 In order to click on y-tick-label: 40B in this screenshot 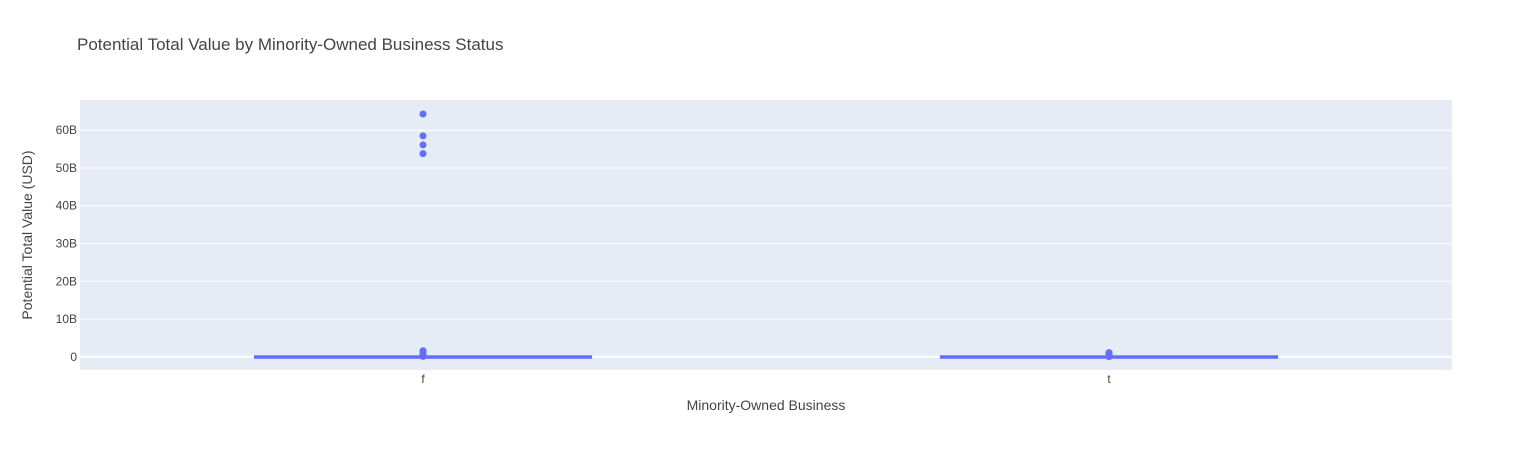, I will do `click(66, 206)`.